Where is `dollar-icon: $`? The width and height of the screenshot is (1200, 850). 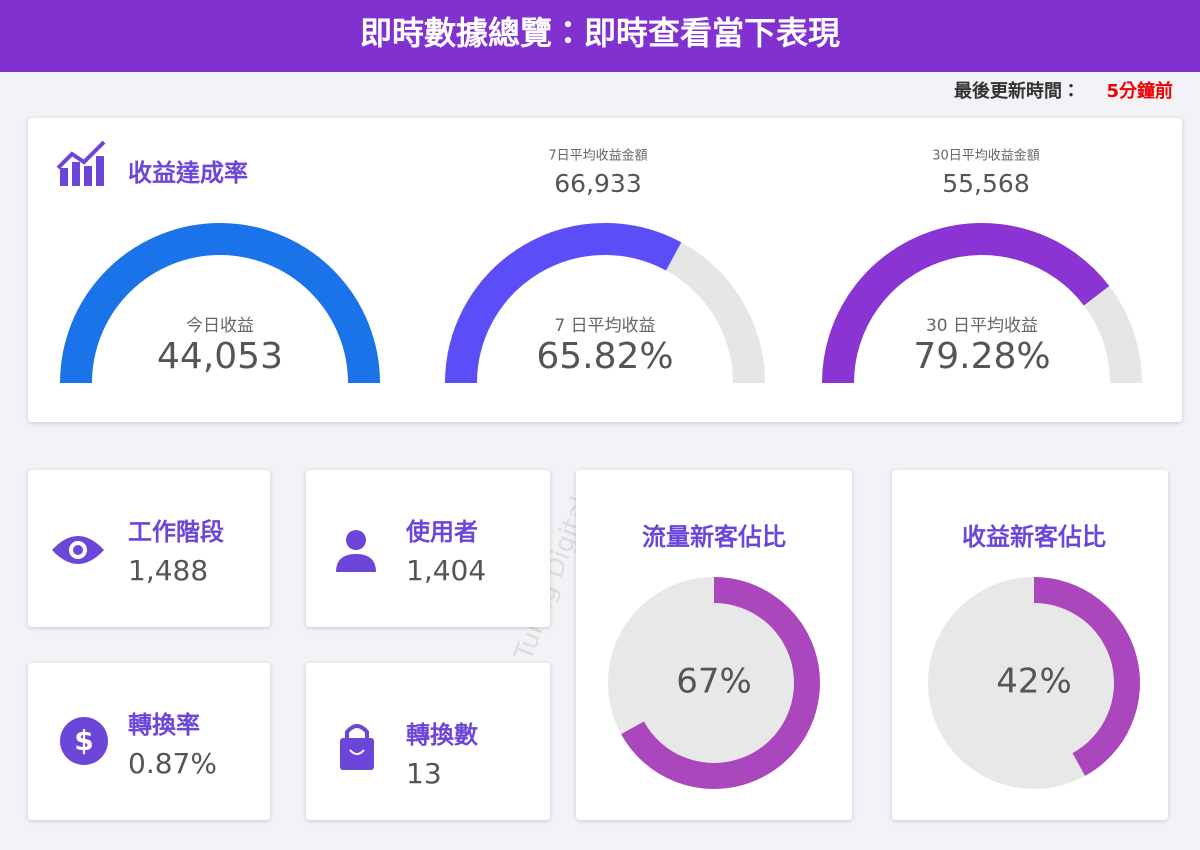 dollar-icon: $ is located at coordinates (84, 741).